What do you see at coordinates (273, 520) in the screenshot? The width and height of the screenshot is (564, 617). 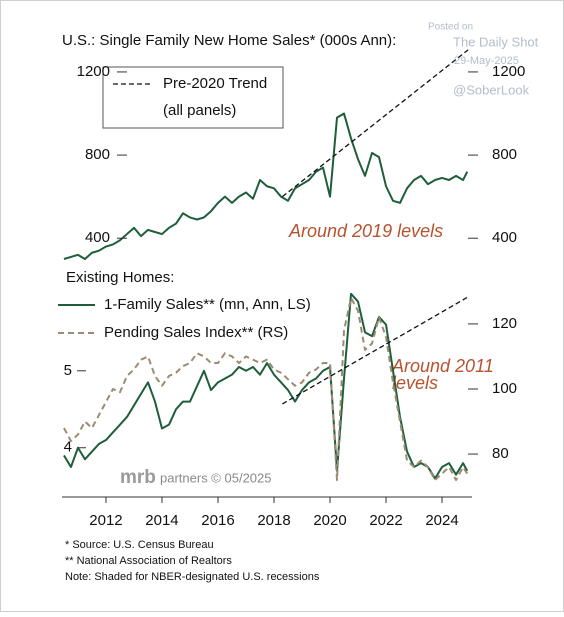 I see `x-tick-label: 2018` at bounding box center [273, 520].